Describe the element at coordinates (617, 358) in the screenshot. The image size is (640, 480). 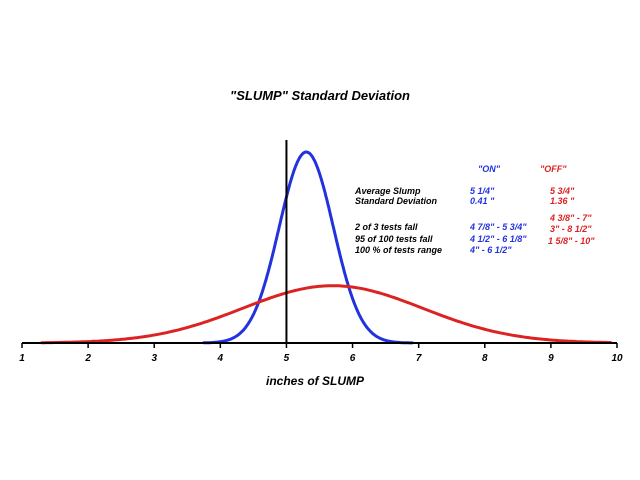
I see `x-tick-label-10: 10` at that location.